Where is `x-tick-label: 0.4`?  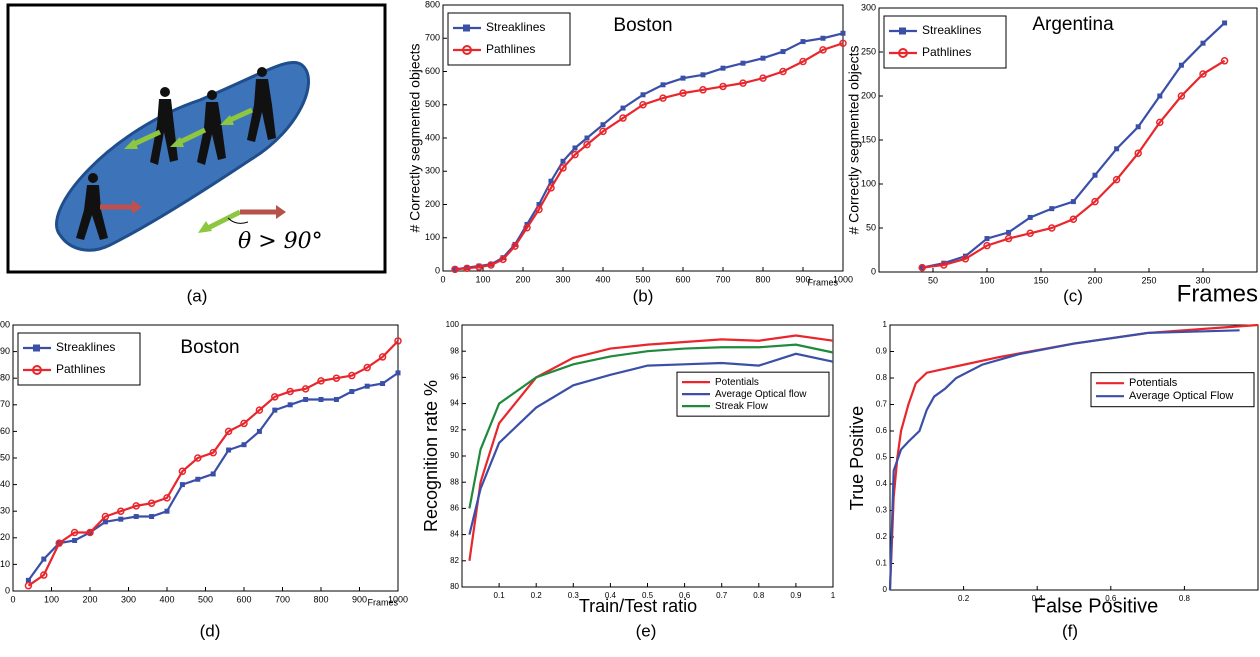 x-tick-label: 0.4 is located at coordinates (1038, 598).